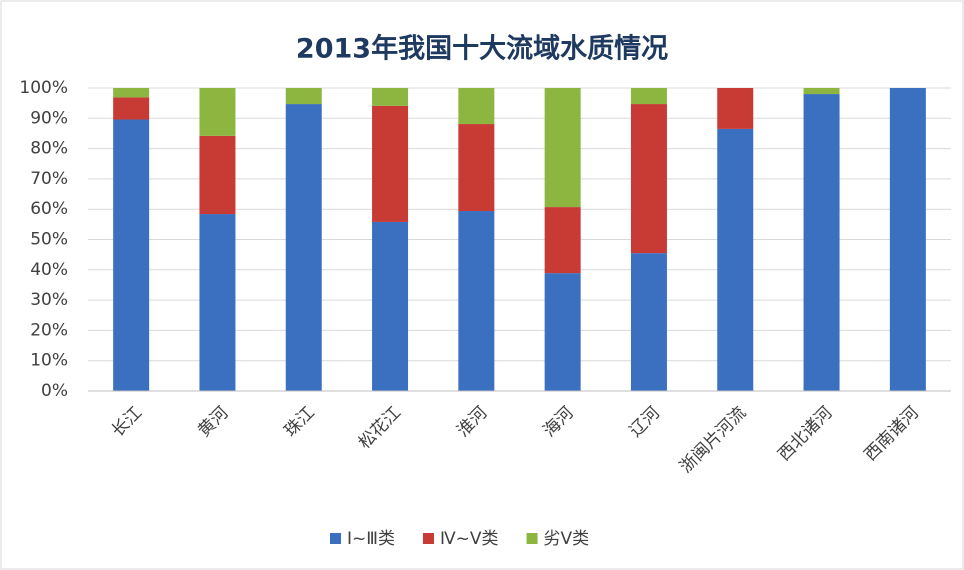  I want to click on y-tick-label: 0%, so click(54, 391).